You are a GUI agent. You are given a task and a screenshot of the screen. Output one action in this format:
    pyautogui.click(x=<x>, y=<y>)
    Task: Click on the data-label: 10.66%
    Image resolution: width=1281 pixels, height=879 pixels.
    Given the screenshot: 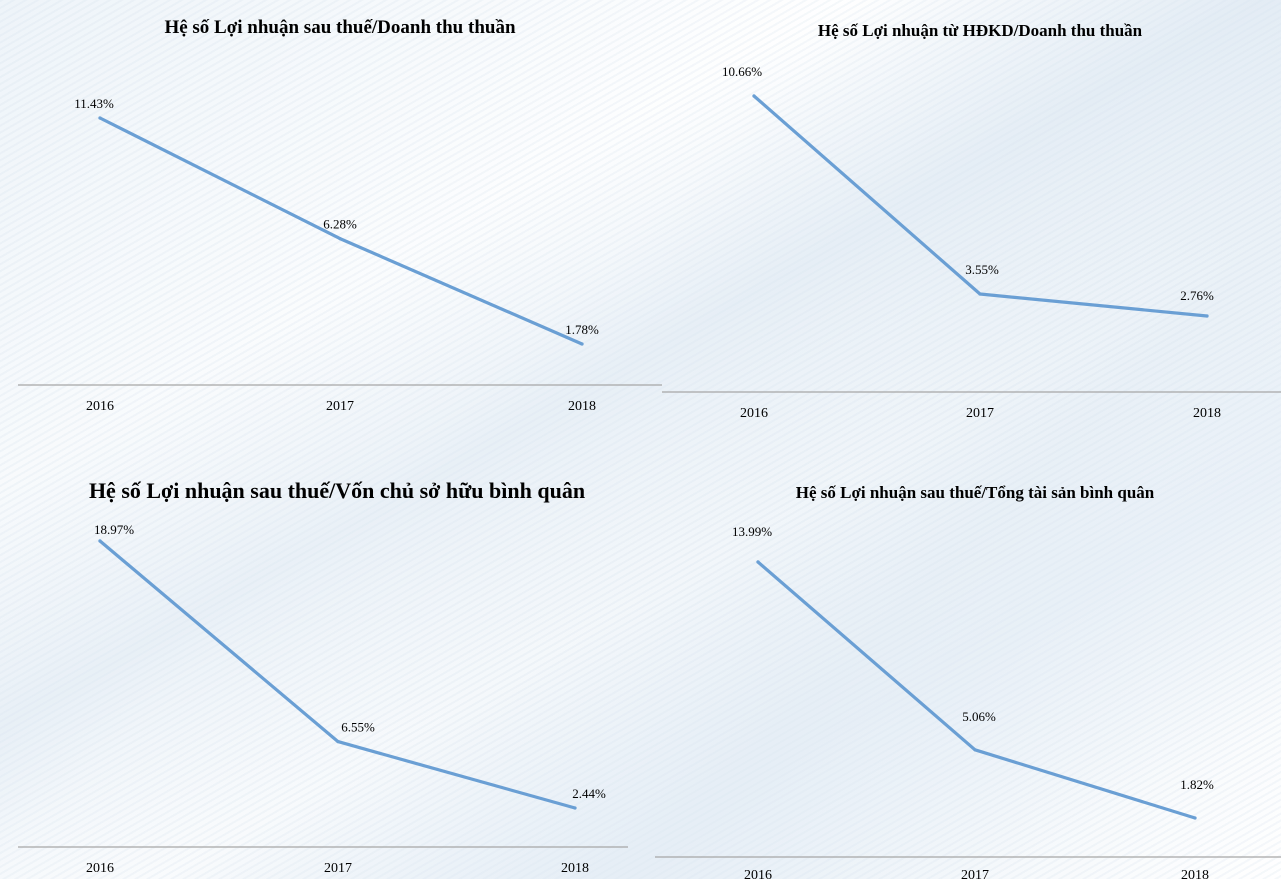 What is the action you would take?
    pyautogui.click(x=742, y=71)
    